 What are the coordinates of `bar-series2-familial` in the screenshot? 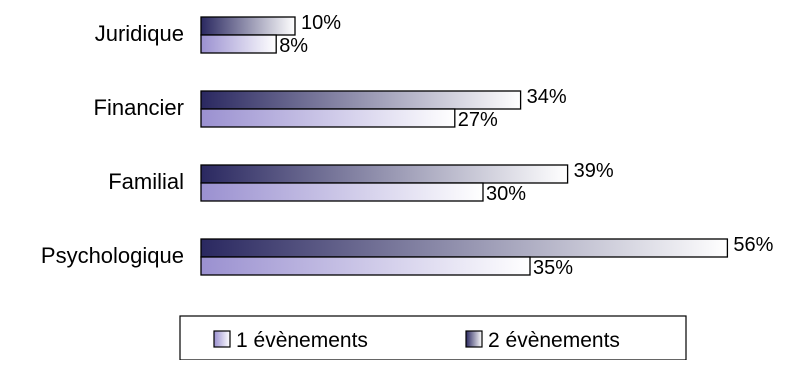 It's located at (384, 174).